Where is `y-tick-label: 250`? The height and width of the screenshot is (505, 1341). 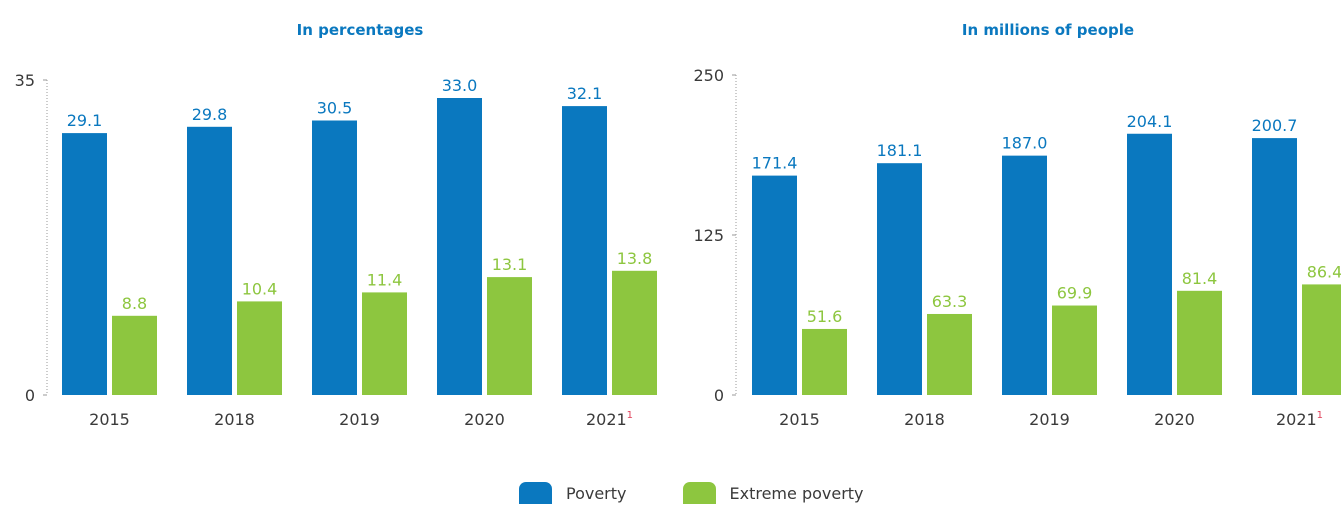
y-tick-label: 250 is located at coordinates (708, 75).